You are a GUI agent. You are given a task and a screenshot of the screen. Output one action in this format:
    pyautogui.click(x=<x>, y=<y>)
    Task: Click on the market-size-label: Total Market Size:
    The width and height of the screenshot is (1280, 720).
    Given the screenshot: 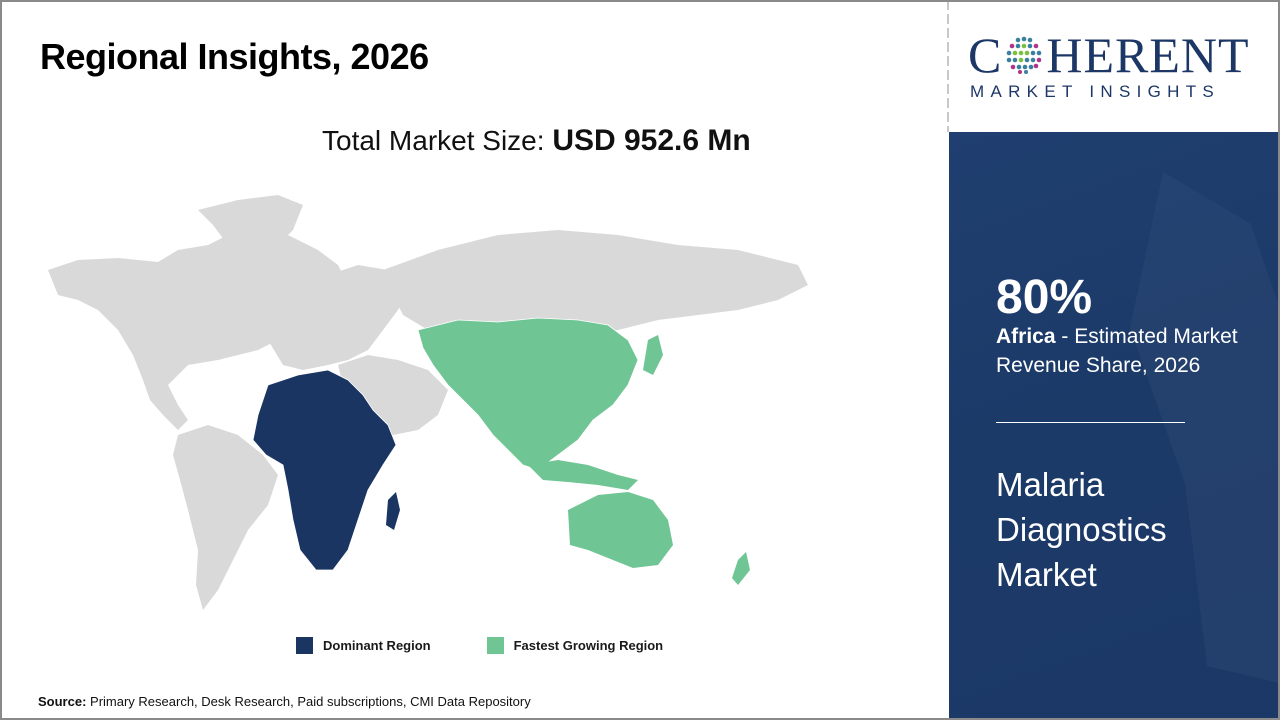 What is the action you would take?
    pyautogui.click(x=437, y=140)
    